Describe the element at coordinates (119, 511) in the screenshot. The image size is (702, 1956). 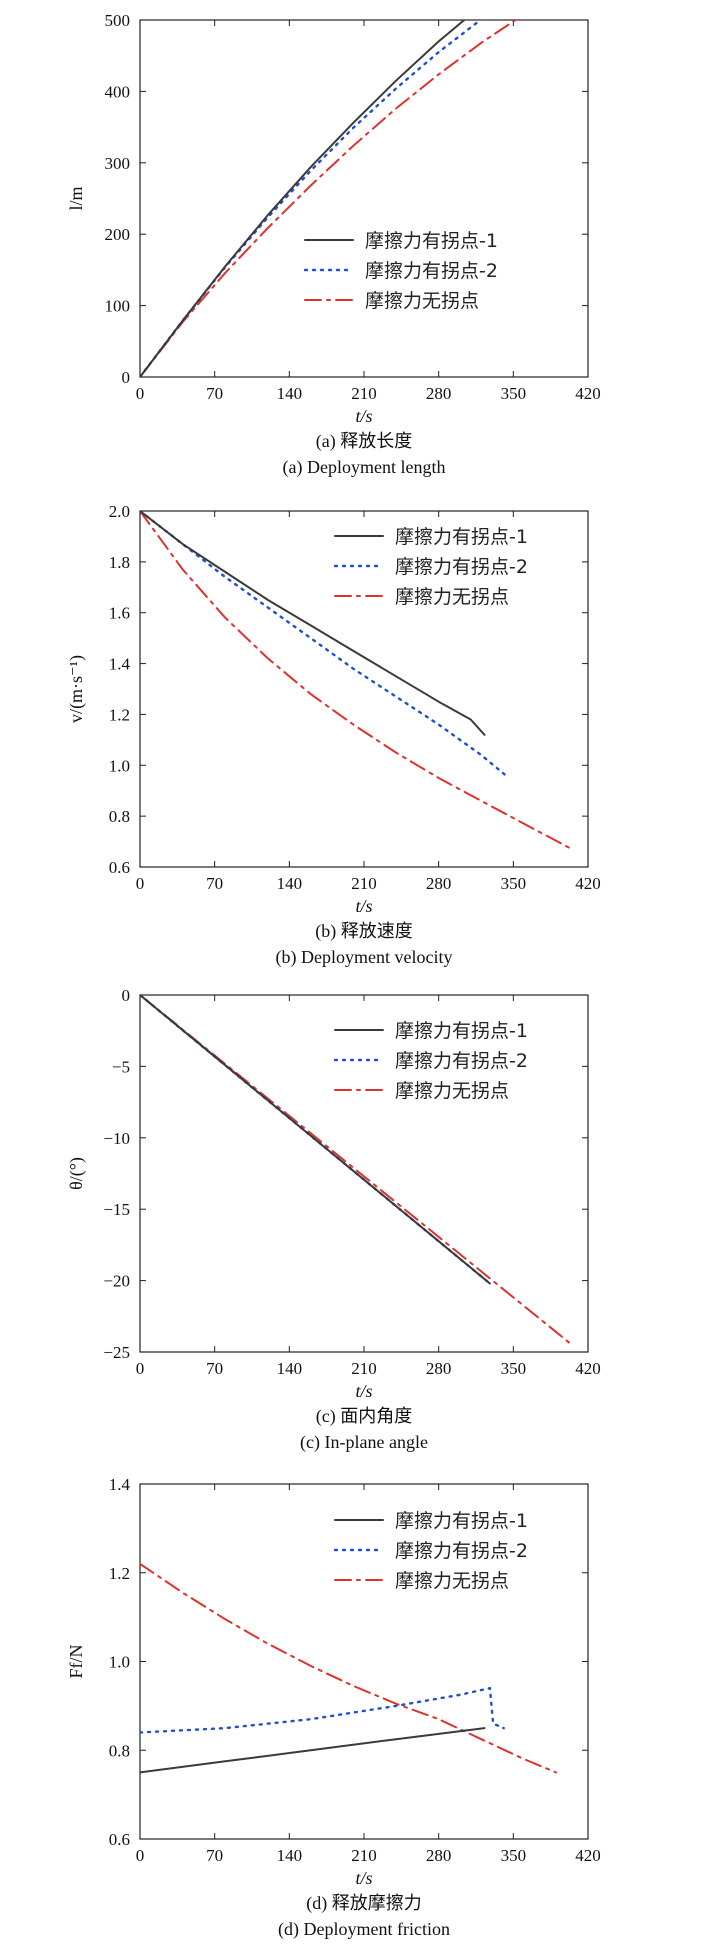
I see `y-tick-label: 2.0` at that location.